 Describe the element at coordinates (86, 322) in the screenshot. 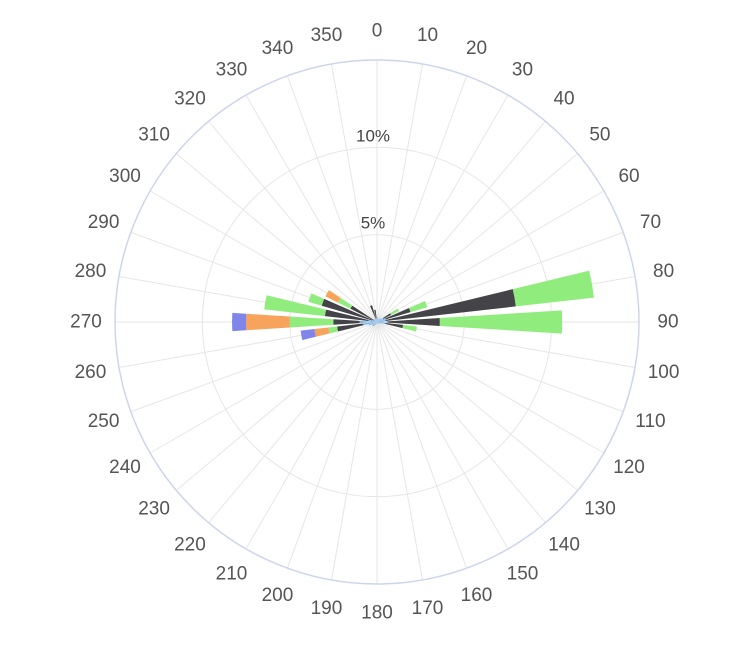

I see `angle-tick-label-270: 270` at that location.